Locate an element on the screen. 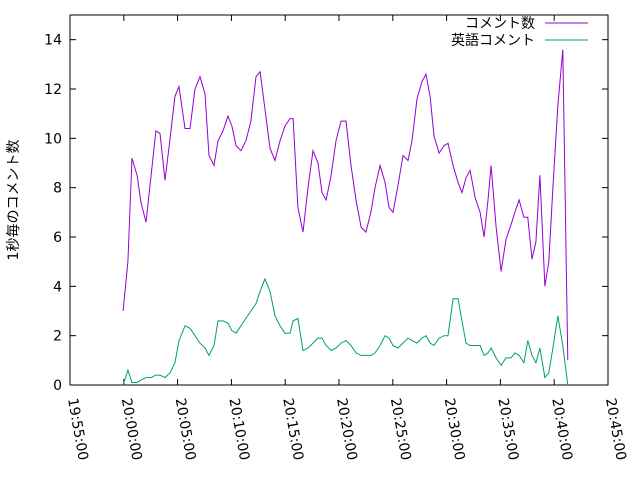 The width and height of the screenshot is (640, 484). legend-label: コメント数 is located at coordinates (500, 24).